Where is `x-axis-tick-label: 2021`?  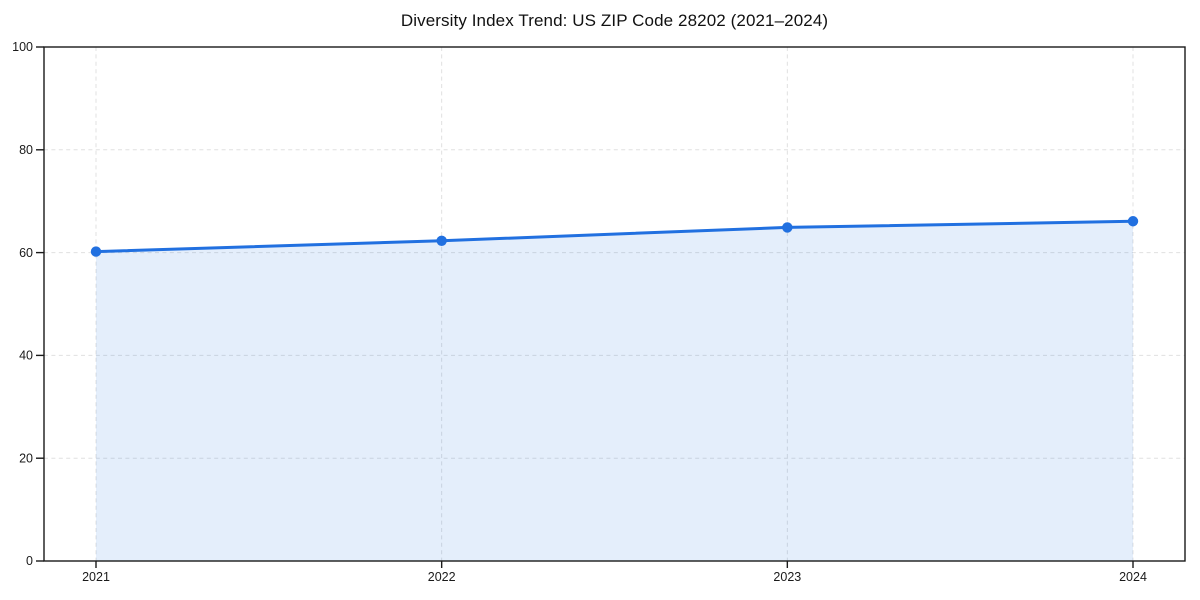
x-axis-tick-label: 2021 is located at coordinates (96, 577).